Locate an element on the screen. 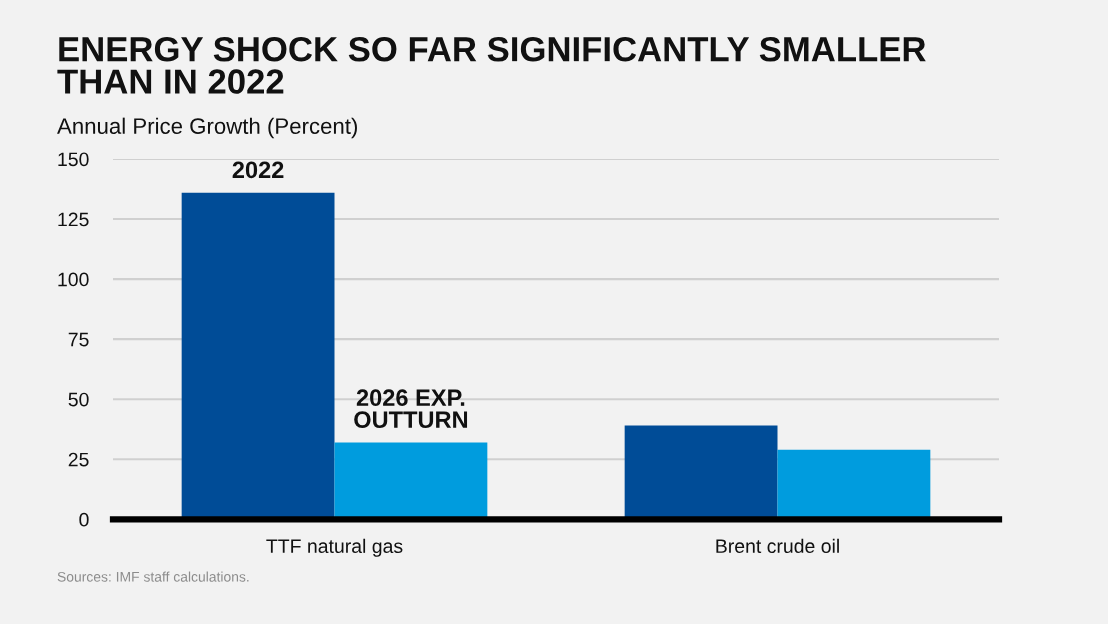  x-tick-label: Brent crude oil is located at coordinates (777, 546).